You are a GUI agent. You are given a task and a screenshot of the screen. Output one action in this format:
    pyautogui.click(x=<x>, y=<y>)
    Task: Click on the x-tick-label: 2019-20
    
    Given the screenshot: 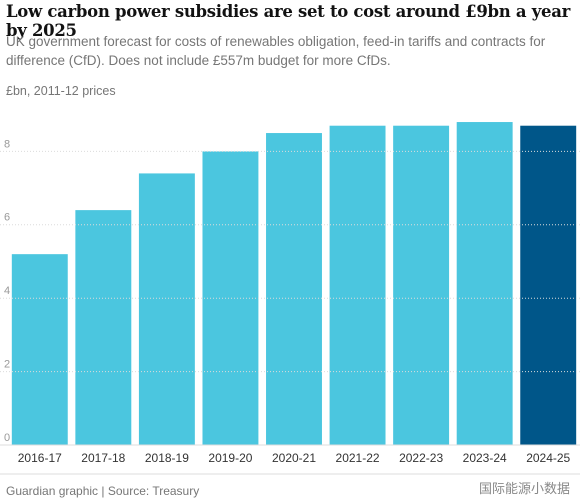 What is the action you would take?
    pyautogui.click(x=230, y=458)
    